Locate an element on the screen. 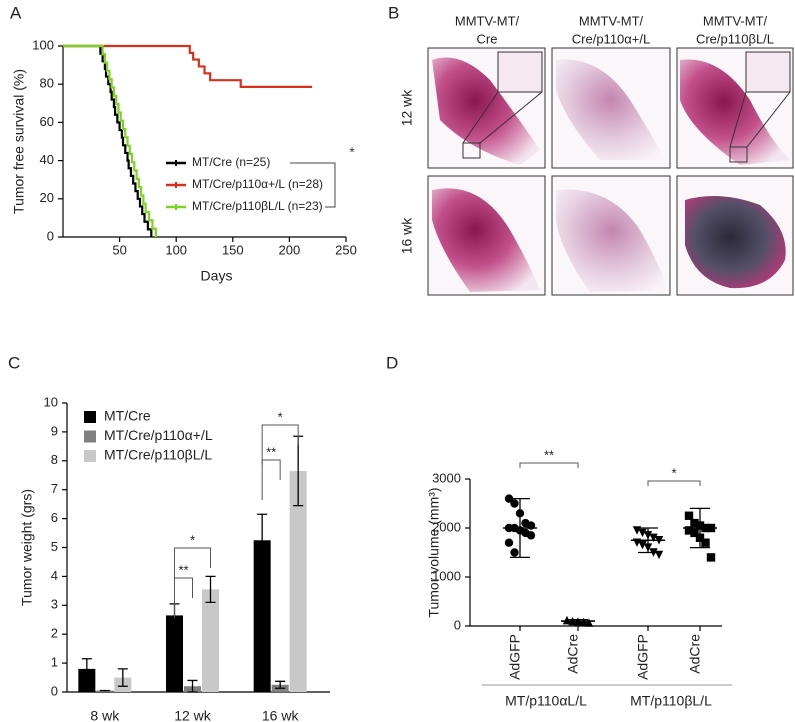 This screenshot has height=722, width=795. column-label: Cre/p110βL/L is located at coordinates (735, 38).